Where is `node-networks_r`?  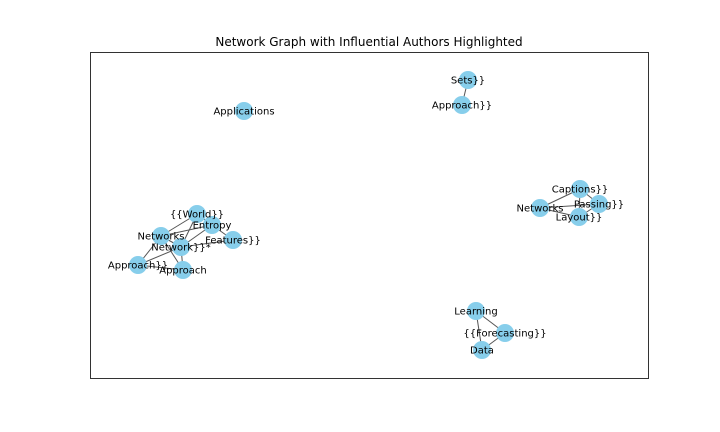
node-networks_r is located at coordinates (540, 208).